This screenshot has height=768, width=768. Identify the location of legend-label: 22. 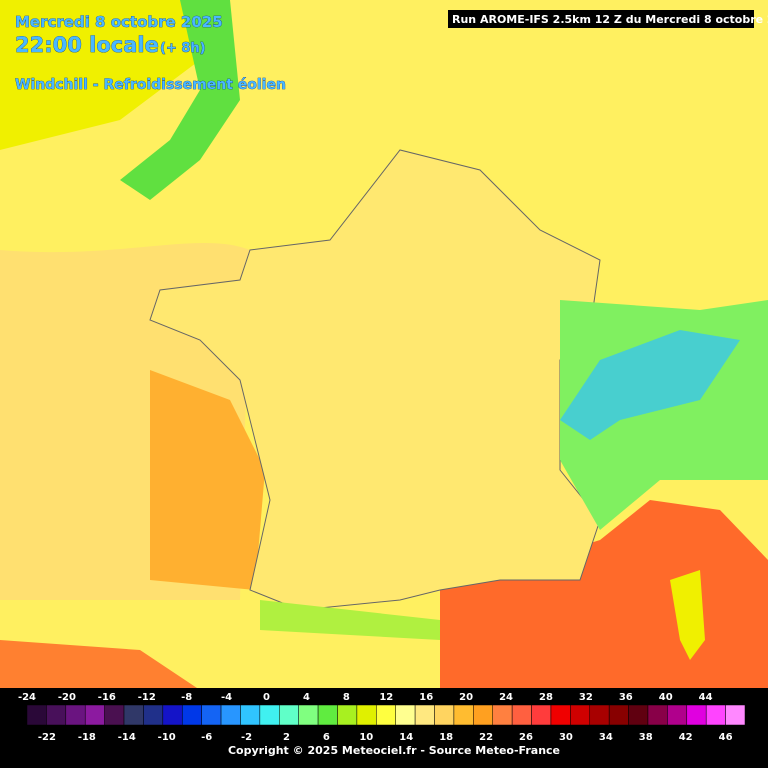
(486, 737).